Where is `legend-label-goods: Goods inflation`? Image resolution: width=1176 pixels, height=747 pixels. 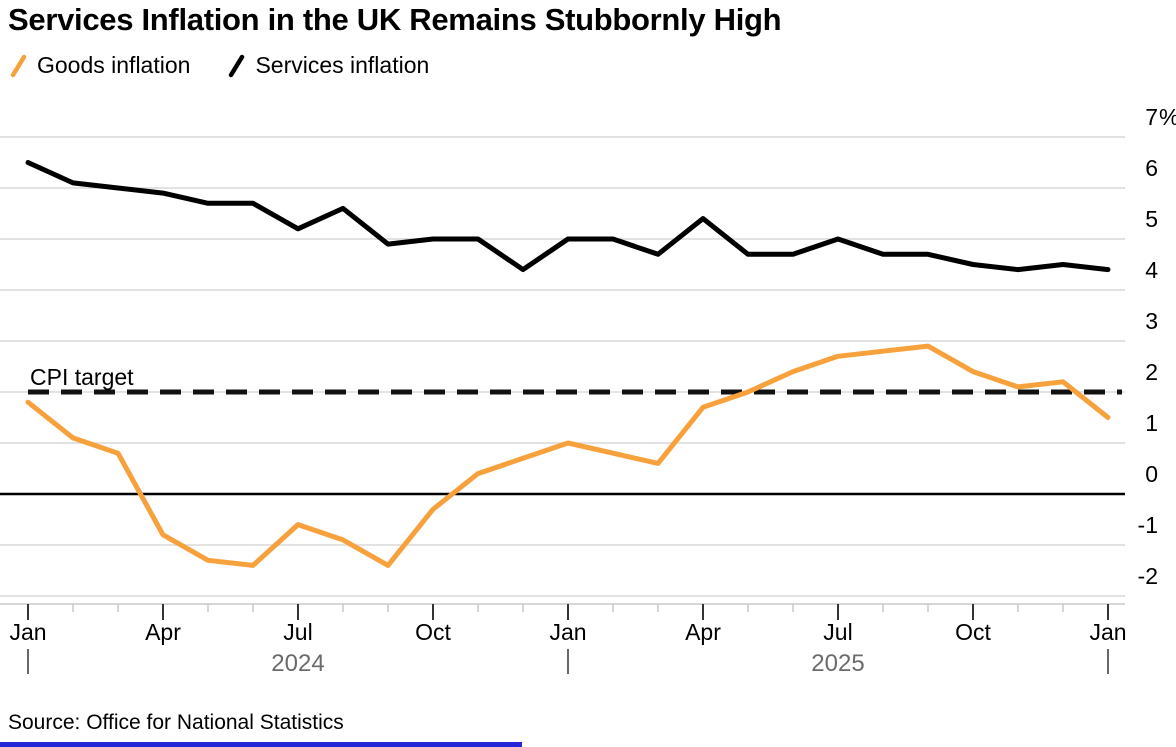 legend-label-goods: Goods inflation is located at coordinates (114, 65).